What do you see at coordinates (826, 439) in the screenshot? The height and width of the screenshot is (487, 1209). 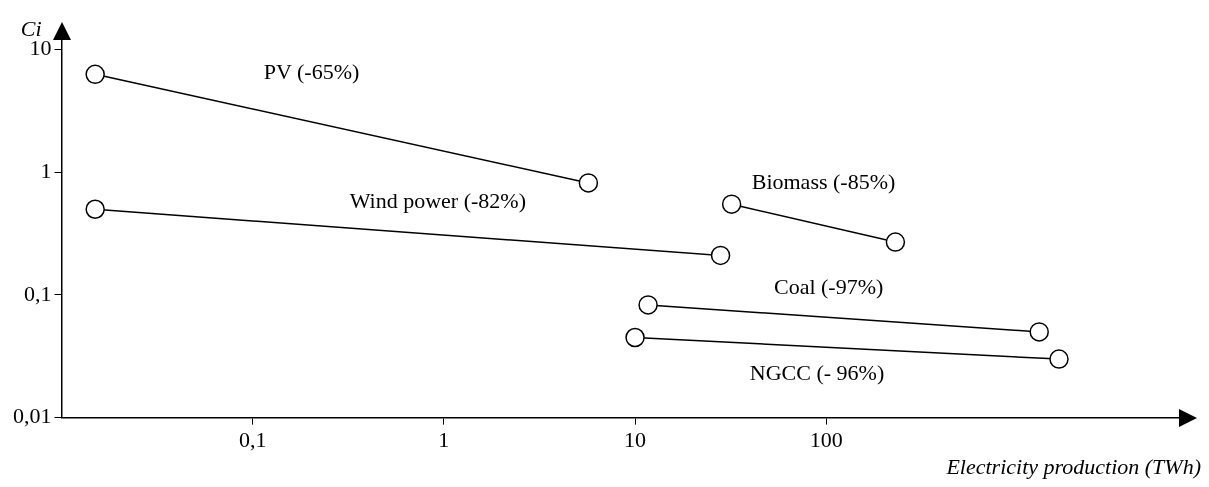 I see `x-tick-label: 100` at bounding box center [826, 439].